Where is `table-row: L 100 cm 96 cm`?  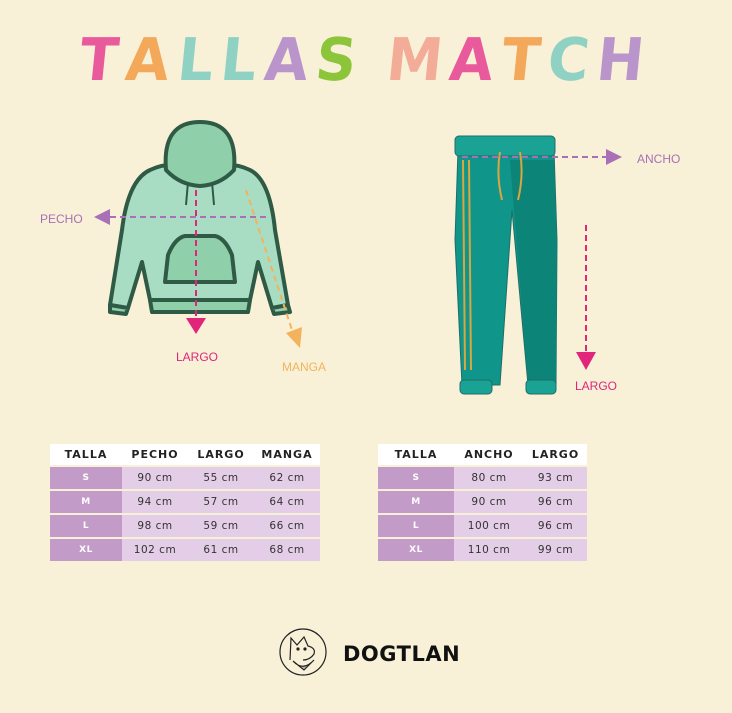
table-row: L 100 cm 96 cm is located at coordinates (482, 526).